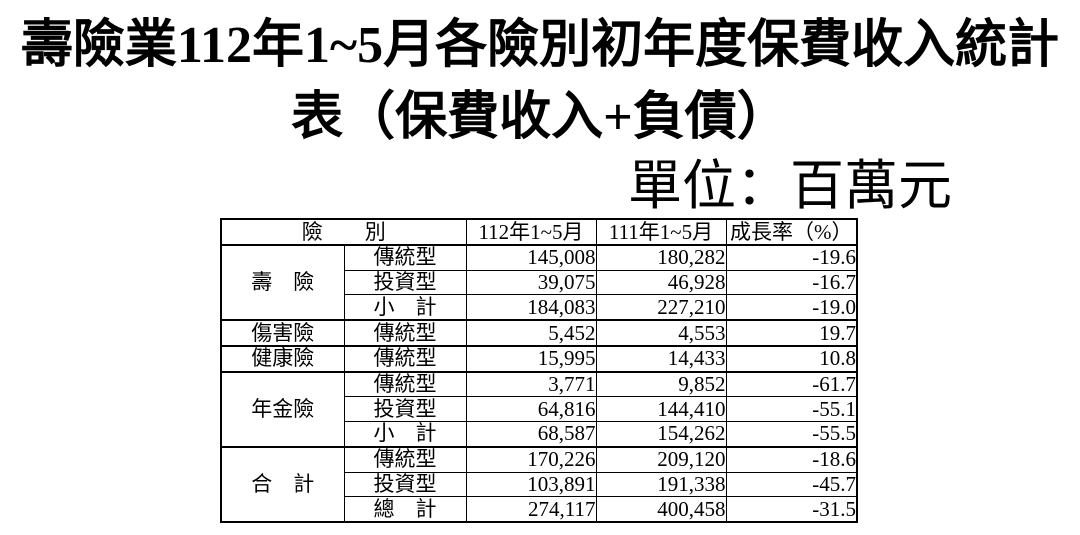  Describe the element at coordinates (791, 257) in the screenshot. I see `cell-growth: -19.6` at that location.